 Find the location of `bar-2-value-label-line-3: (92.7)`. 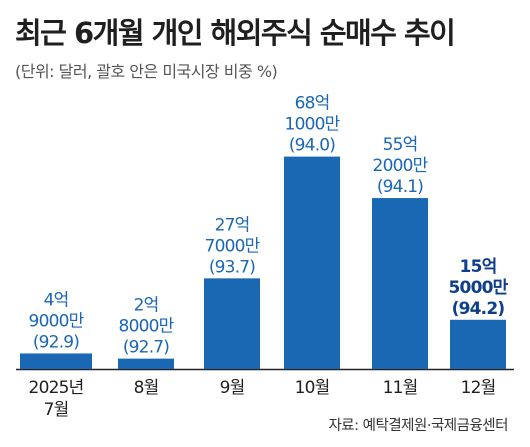

bar-2-value-label-line-3: (92.7) is located at coordinates (146, 348).